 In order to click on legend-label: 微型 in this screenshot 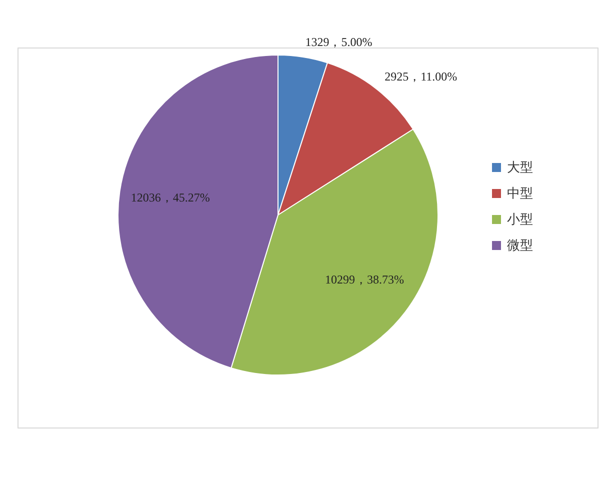, I will do `click(520, 246)`.